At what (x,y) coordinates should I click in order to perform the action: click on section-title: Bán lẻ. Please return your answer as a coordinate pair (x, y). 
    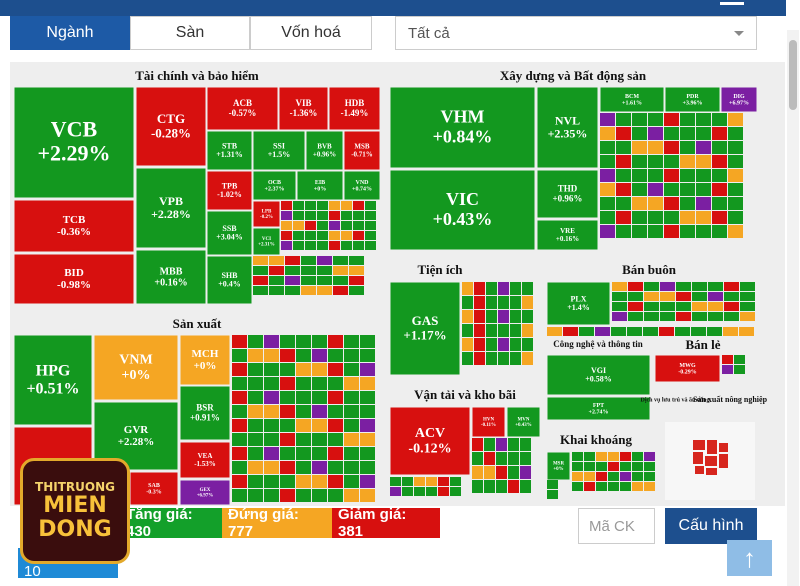
    Looking at the image, I should click on (702, 344).